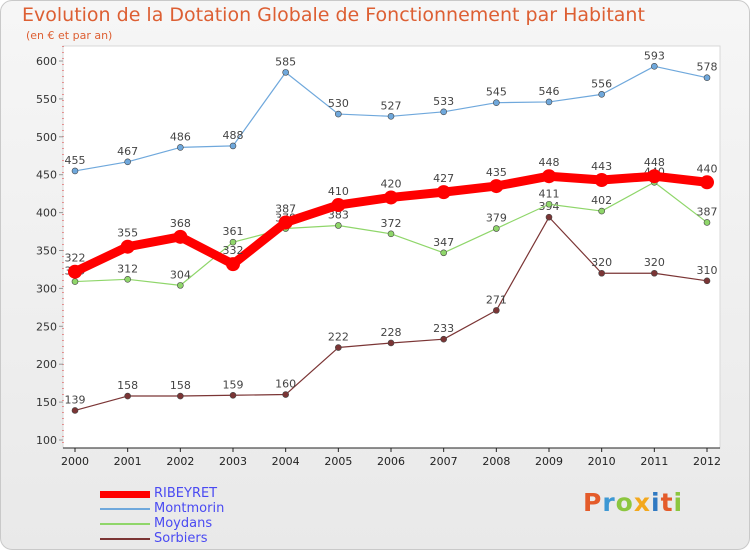  What do you see at coordinates (707, 67) in the screenshot?
I see `data-label-montmorin: 578` at bounding box center [707, 67].